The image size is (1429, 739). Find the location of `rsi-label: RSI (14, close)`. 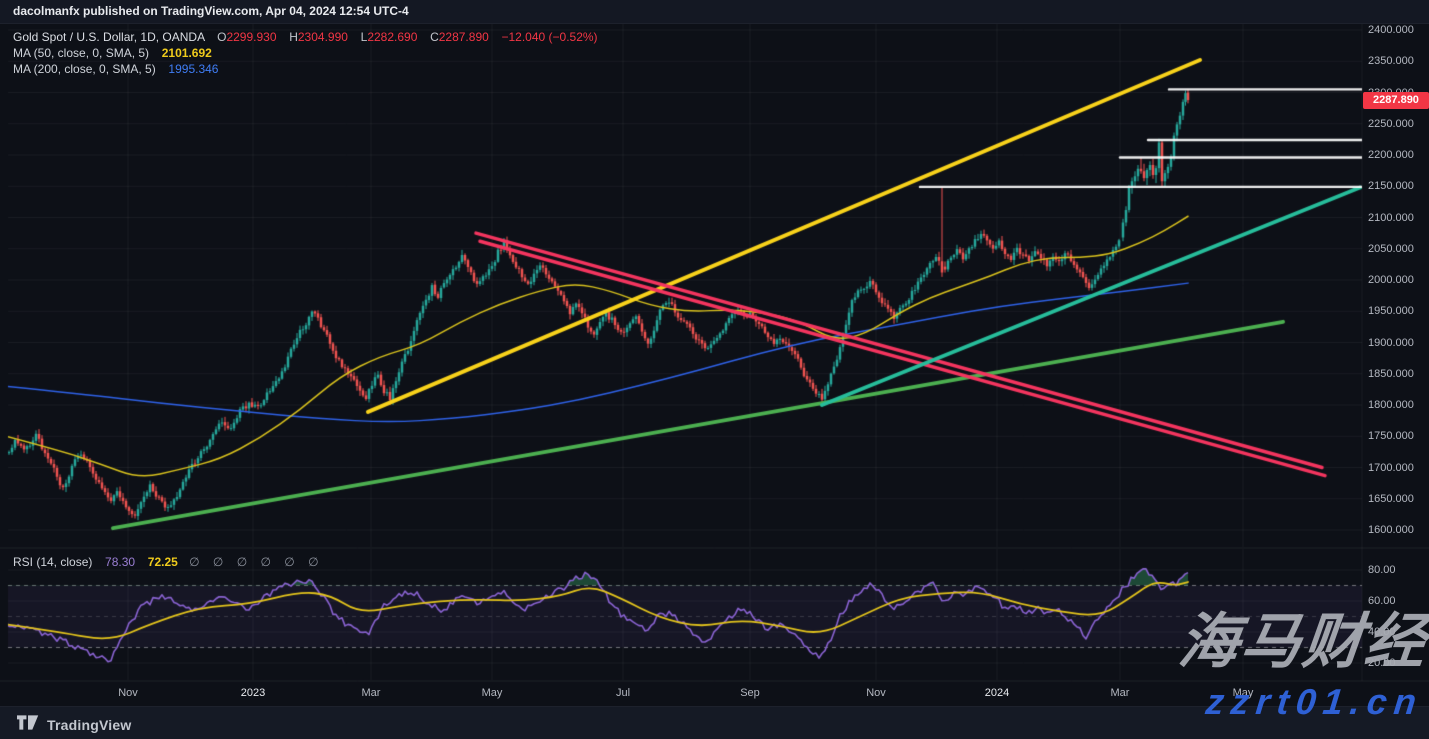

rsi-label: RSI (14, close) is located at coordinates (53, 562).